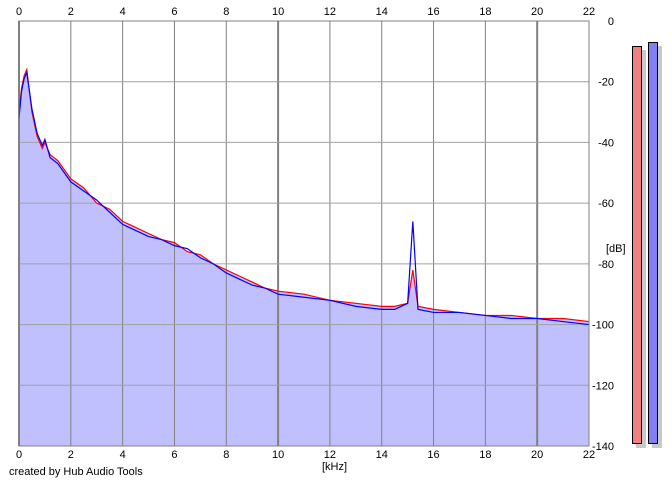  Describe the element at coordinates (76, 472) in the screenshot. I see `credit-text: created by Hub Audio Tools` at that location.